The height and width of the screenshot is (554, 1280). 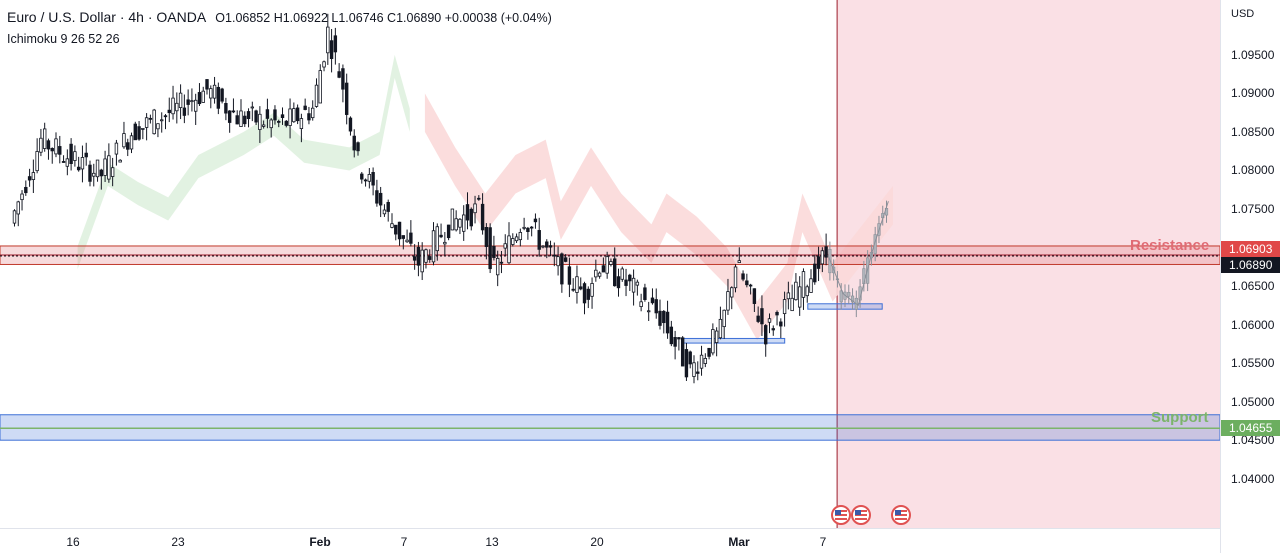 What do you see at coordinates (220, 18) in the screenshot?
I see `open-label: O` at bounding box center [220, 18].